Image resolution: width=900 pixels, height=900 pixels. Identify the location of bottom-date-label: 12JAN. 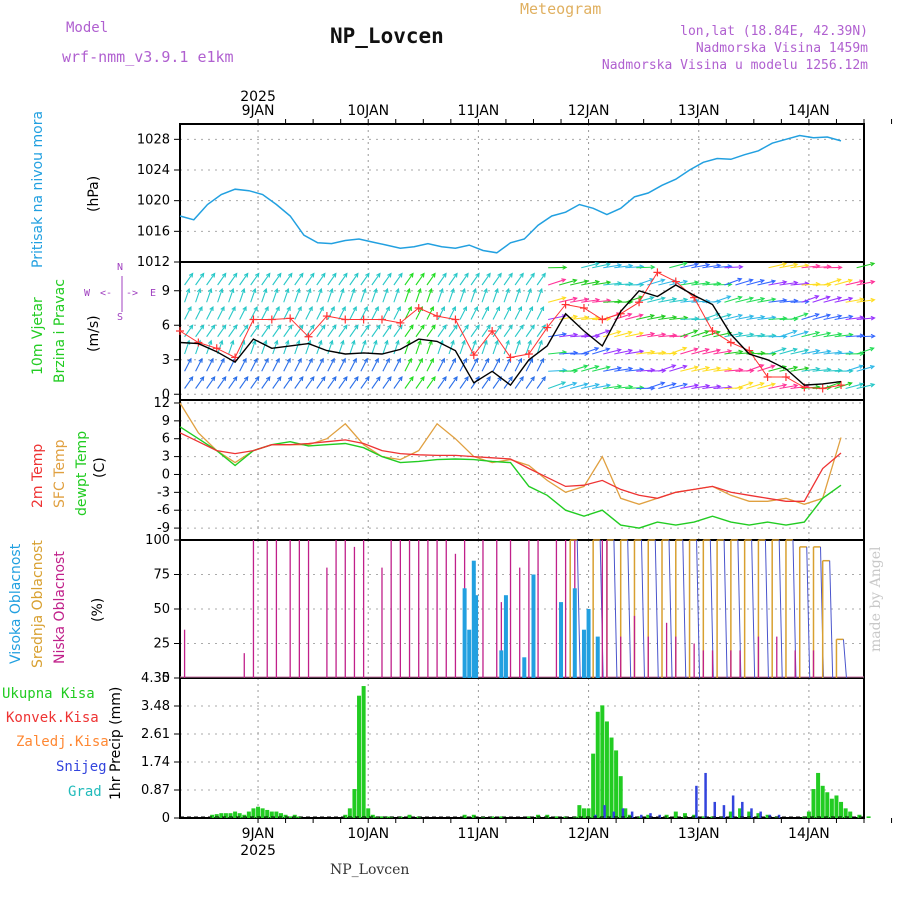
(589, 834).